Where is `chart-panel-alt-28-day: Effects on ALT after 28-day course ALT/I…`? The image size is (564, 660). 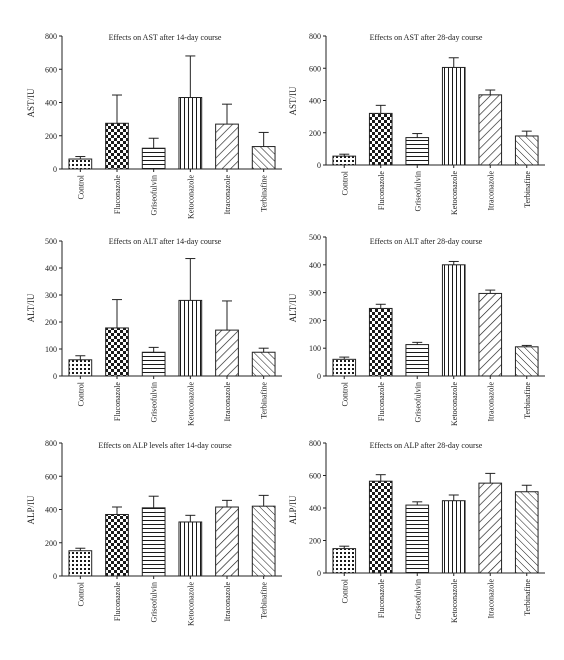 chart-panel-alt-28-day: Effects on ALT after 28-day course ALT/I… is located at coordinates (416, 329).